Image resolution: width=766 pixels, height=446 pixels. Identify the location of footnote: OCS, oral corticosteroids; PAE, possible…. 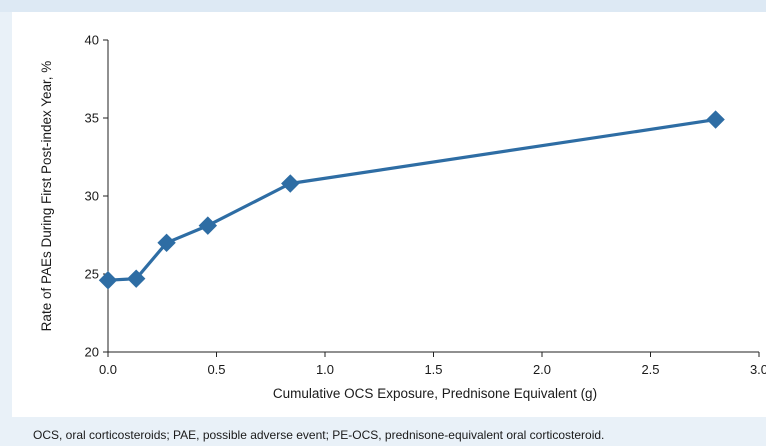
(319, 435).